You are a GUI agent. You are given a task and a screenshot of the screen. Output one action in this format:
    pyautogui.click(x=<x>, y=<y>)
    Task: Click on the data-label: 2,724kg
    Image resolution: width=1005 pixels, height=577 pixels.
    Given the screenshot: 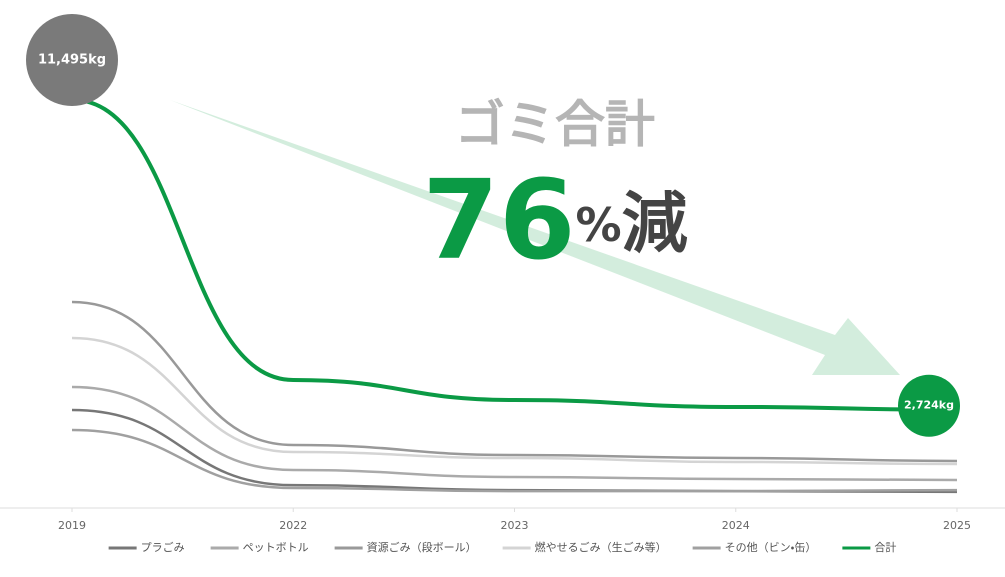 What is the action you would take?
    pyautogui.click(x=929, y=405)
    